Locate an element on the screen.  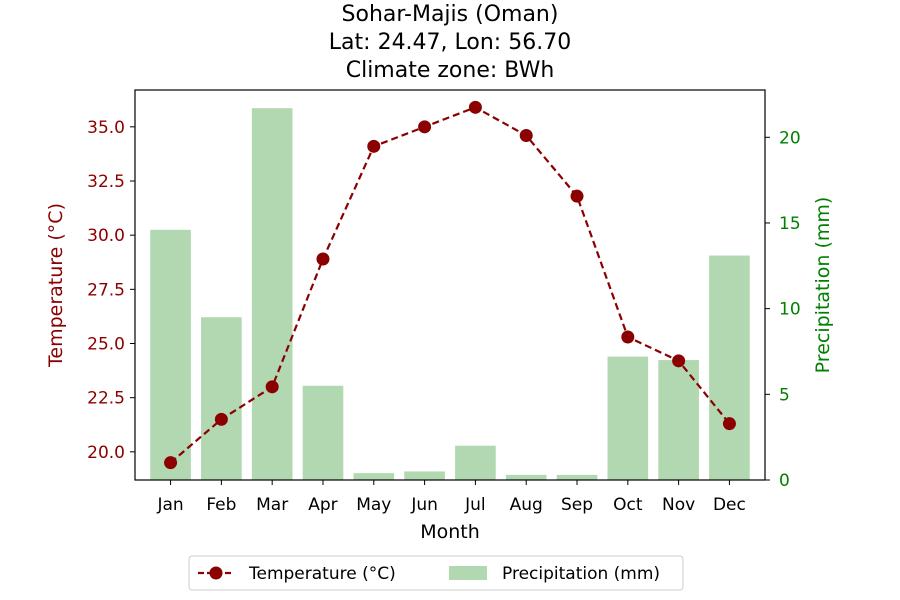
left-axis-tick-label: 35.0 is located at coordinates (106, 128).